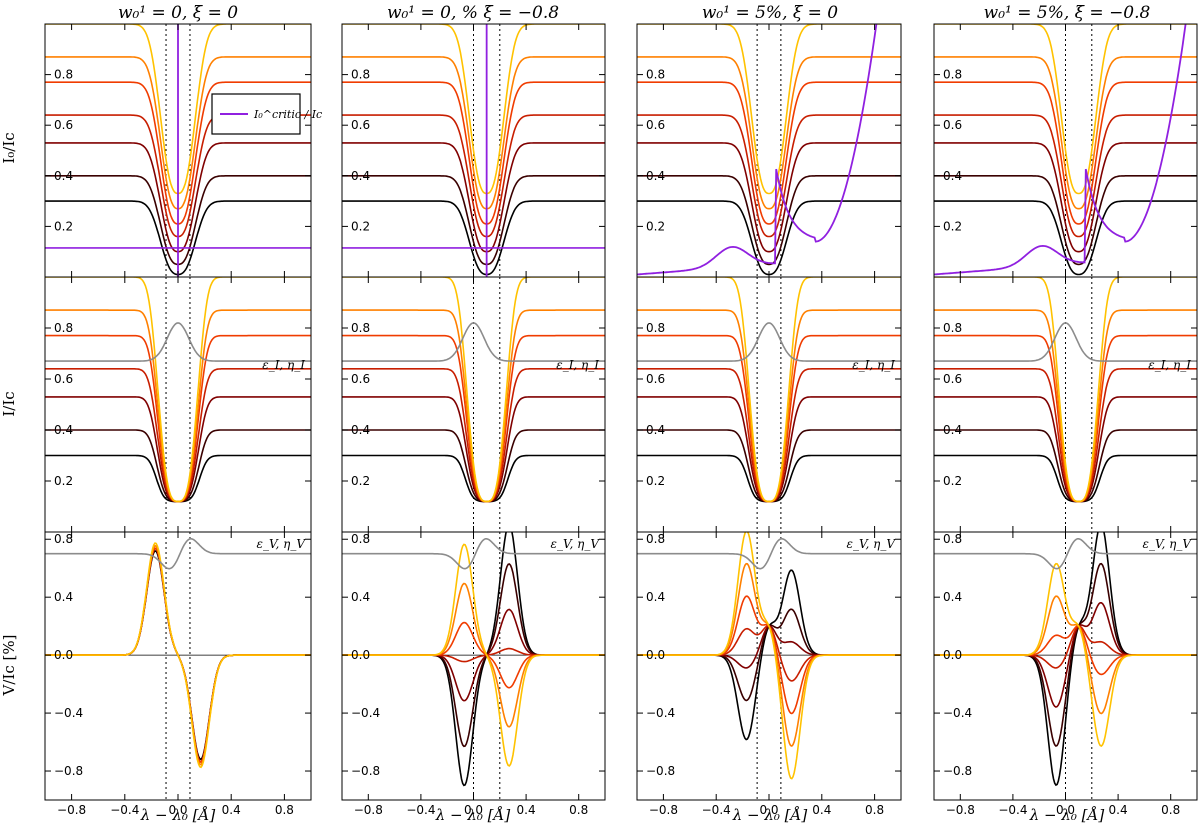  Describe the element at coordinates (769, 653) in the screenshot. I see `series-4-v-line` at that location.